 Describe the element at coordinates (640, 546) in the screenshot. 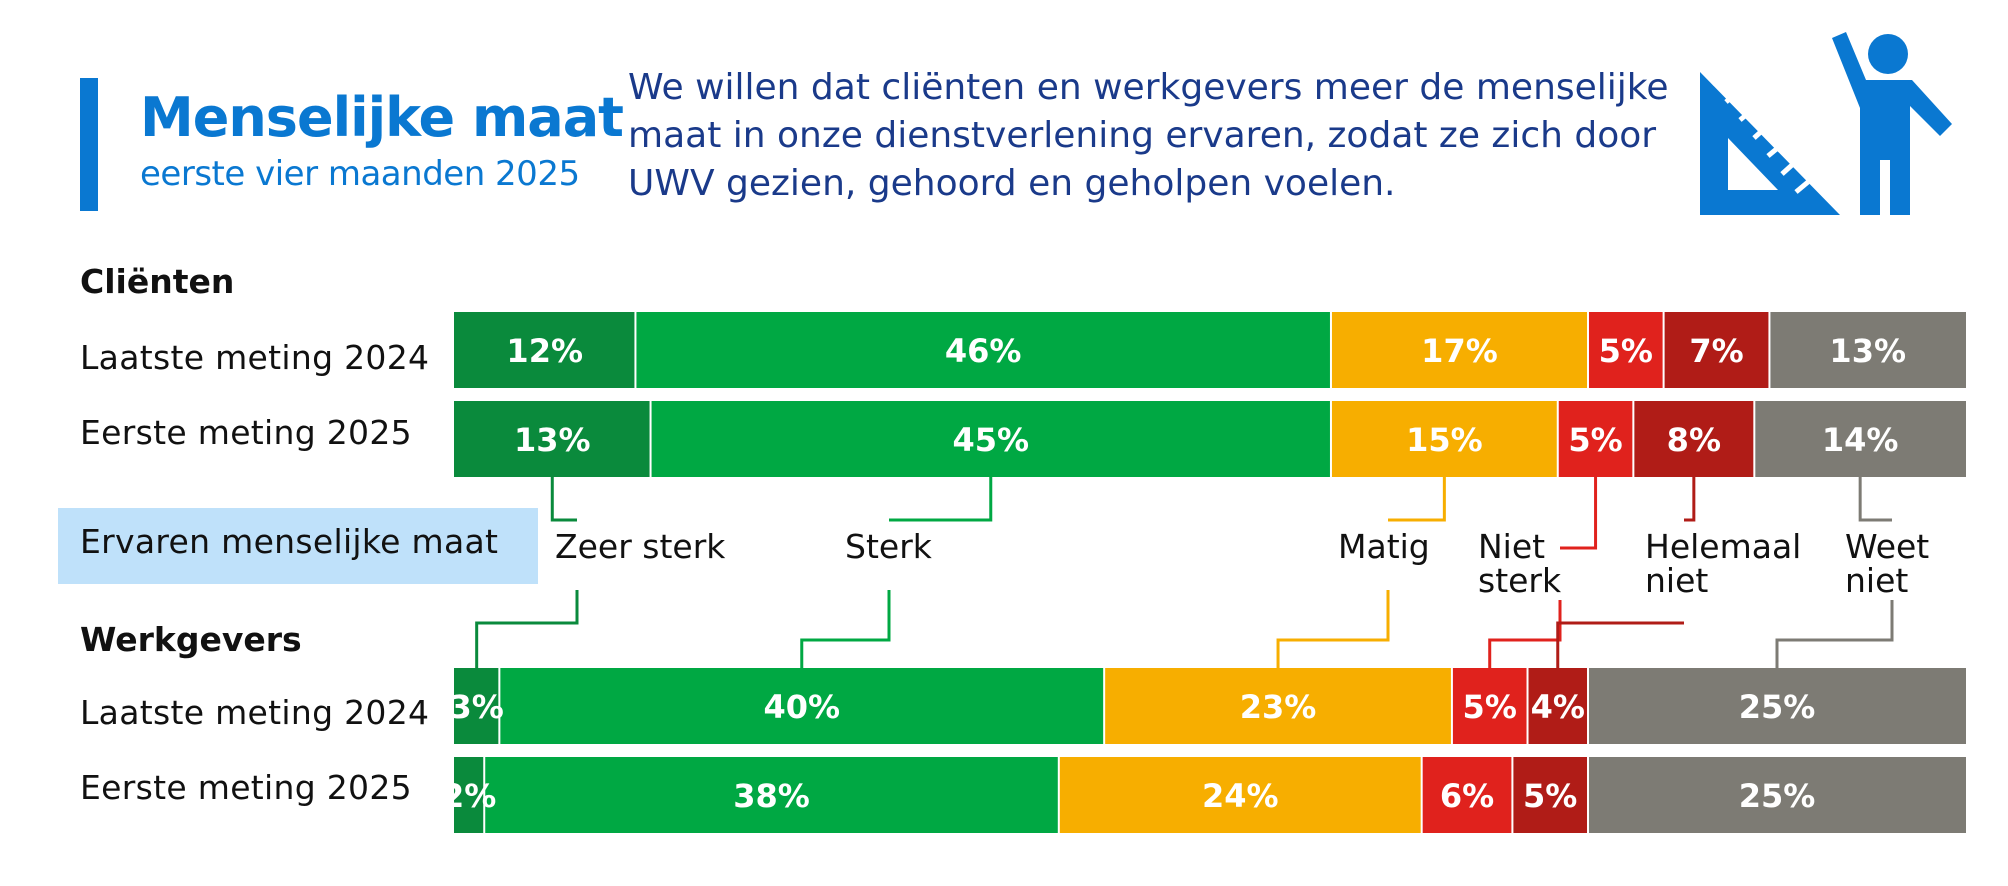

I see `category-label-zeer-sterk: Zeer sterk` at that location.